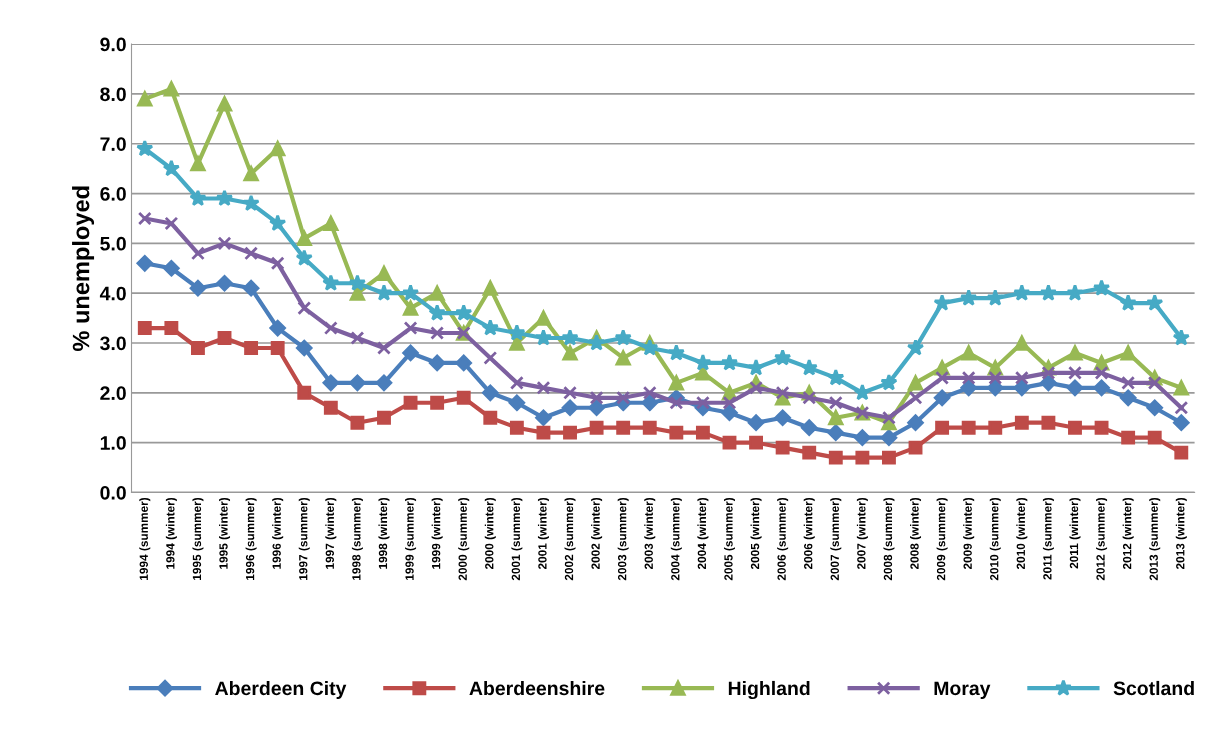  What do you see at coordinates (862, 533) in the screenshot?
I see `x-tick-label: 2007 (winter)` at bounding box center [862, 533].